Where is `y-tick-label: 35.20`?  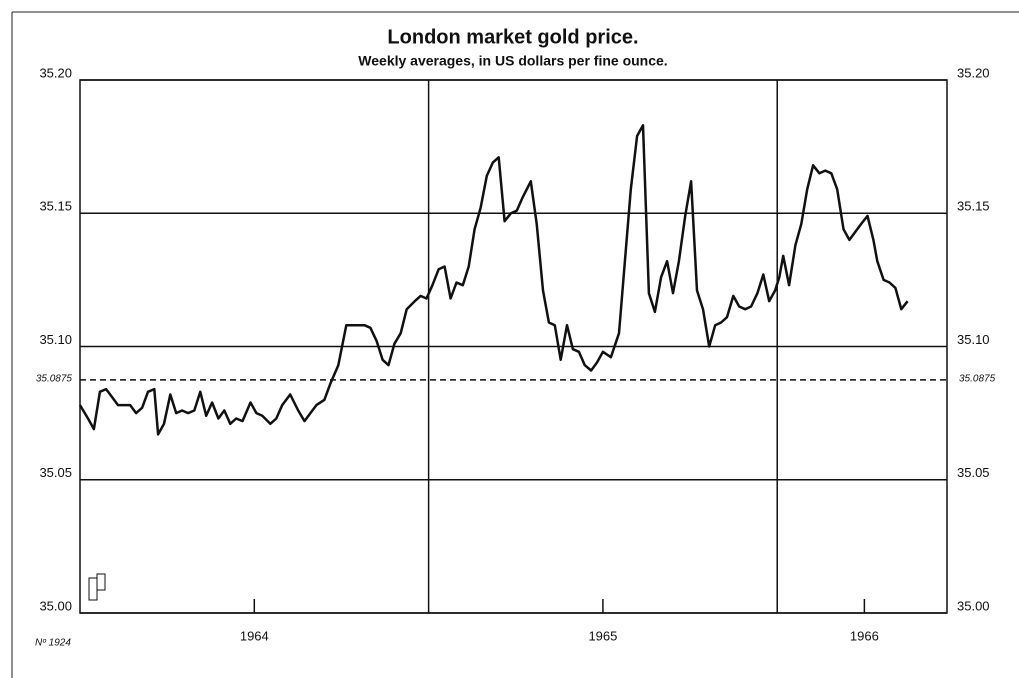
y-tick-label: 35.20 is located at coordinates (55, 72).